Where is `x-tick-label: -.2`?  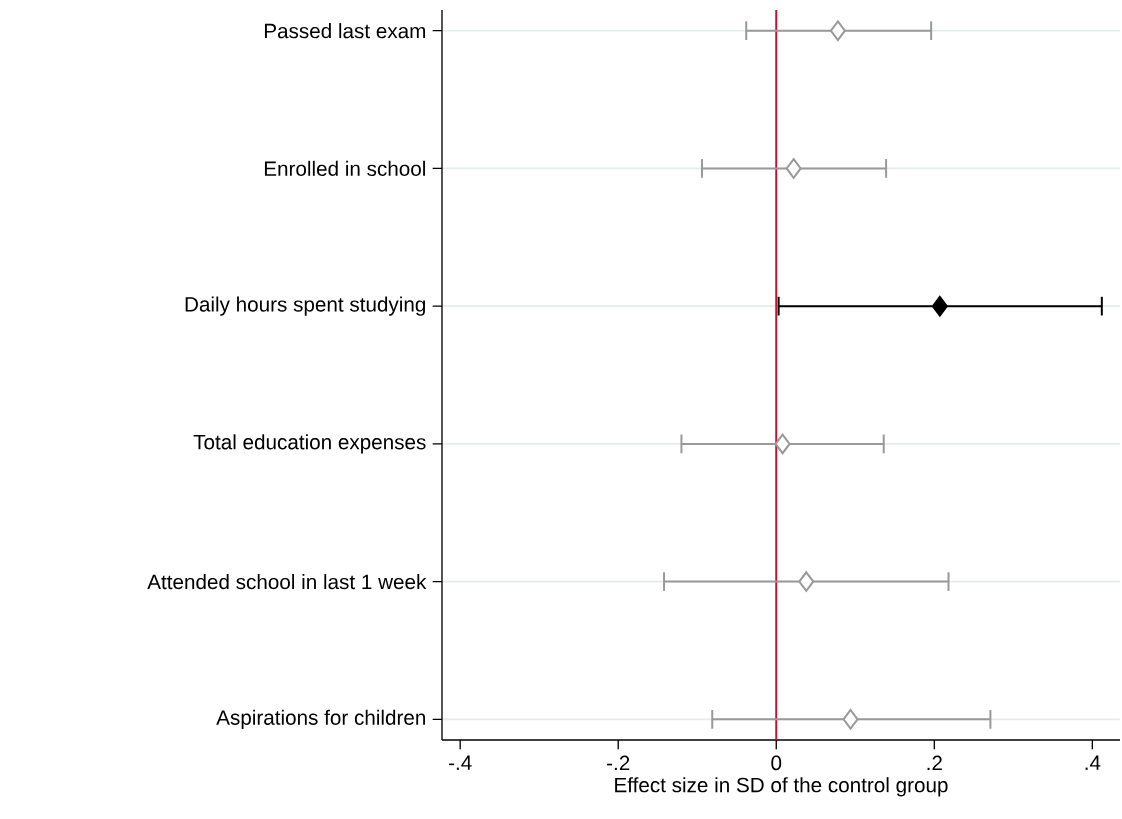
x-tick-label: -.2 is located at coordinates (618, 763).